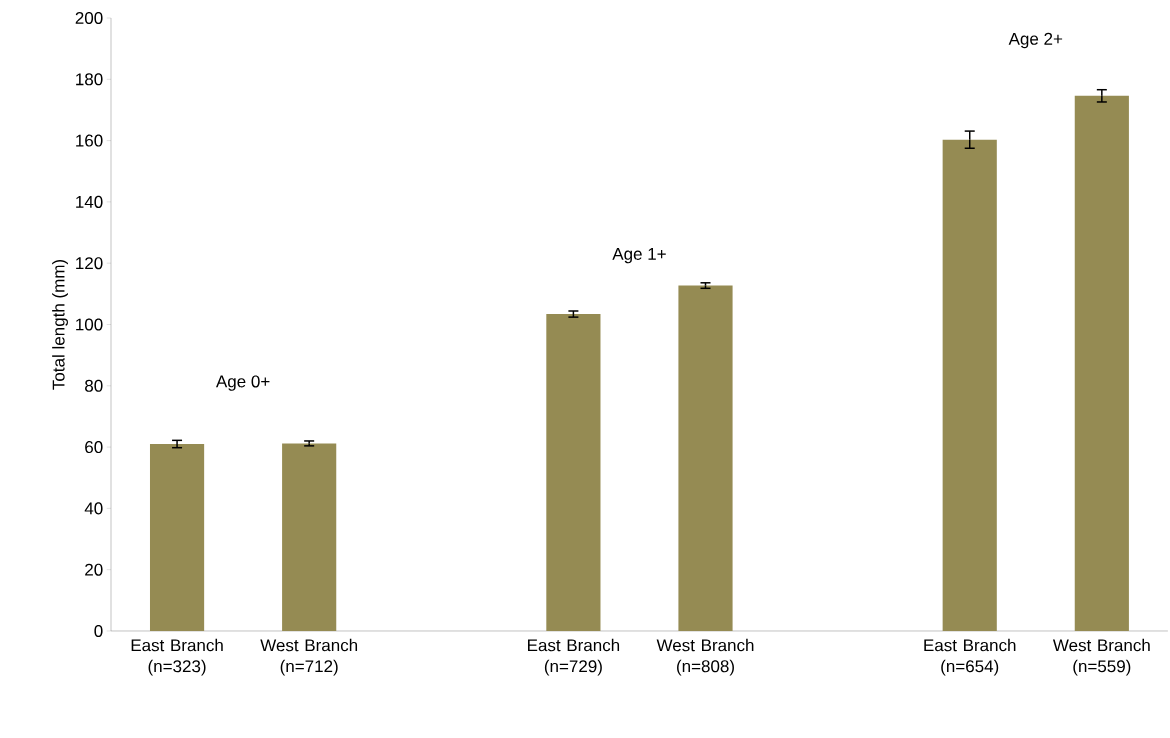  Describe the element at coordinates (60, 324) in the screenshot. I see `y-axis-title: Total length (mm)` at that location.